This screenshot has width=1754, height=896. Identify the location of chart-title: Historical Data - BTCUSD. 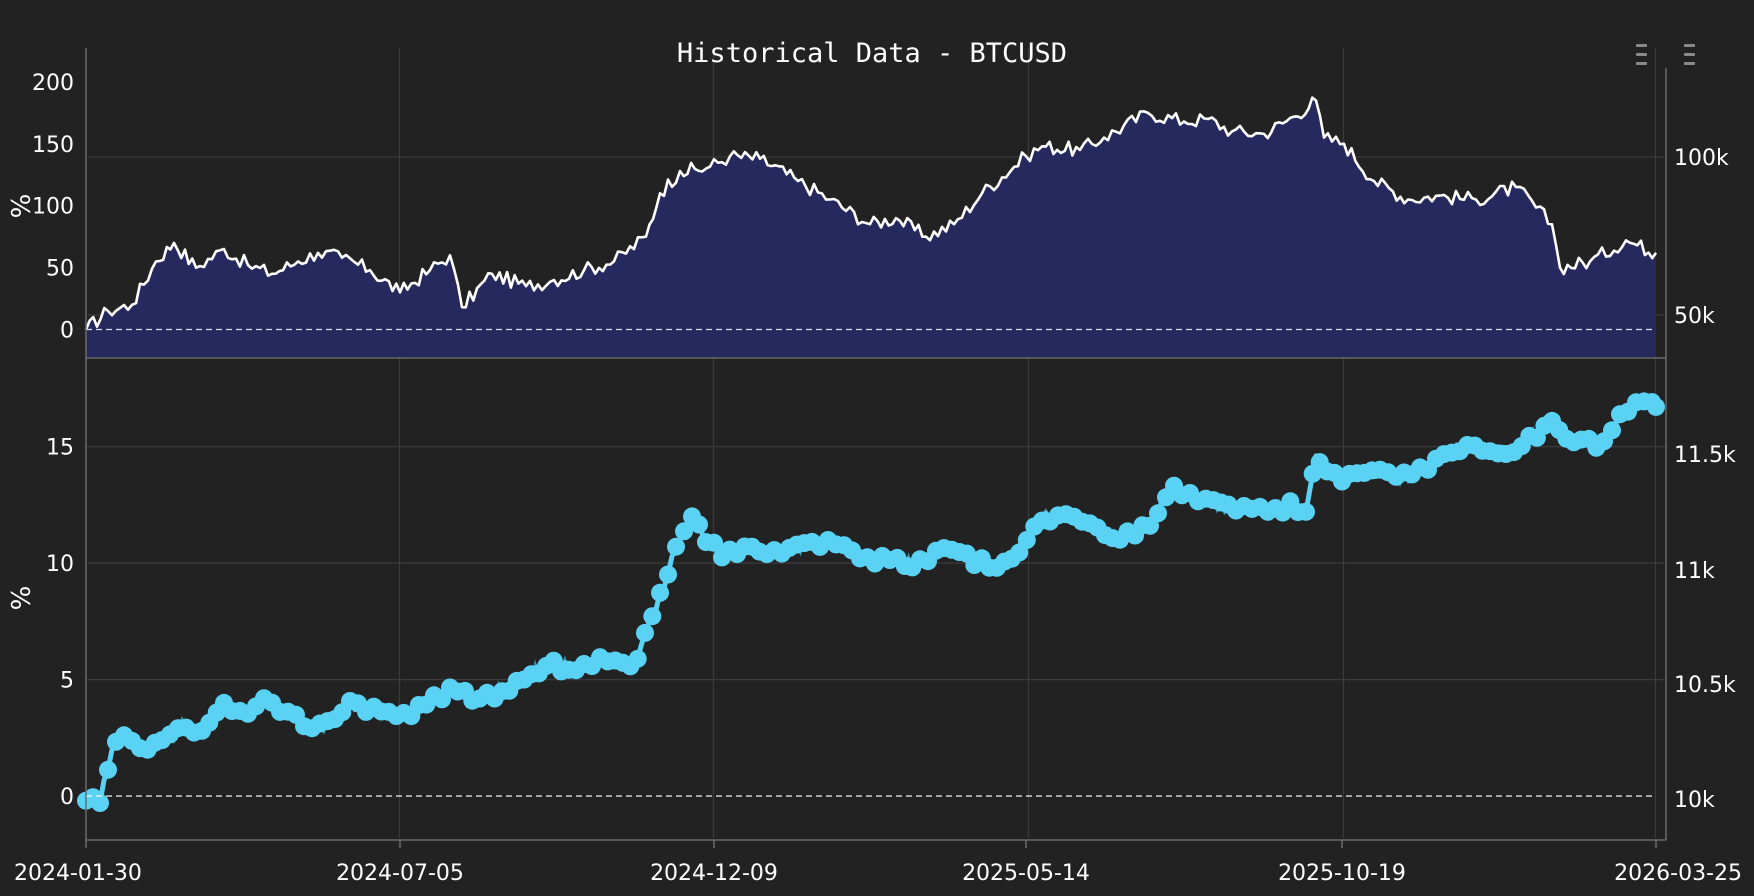
(872, 53).